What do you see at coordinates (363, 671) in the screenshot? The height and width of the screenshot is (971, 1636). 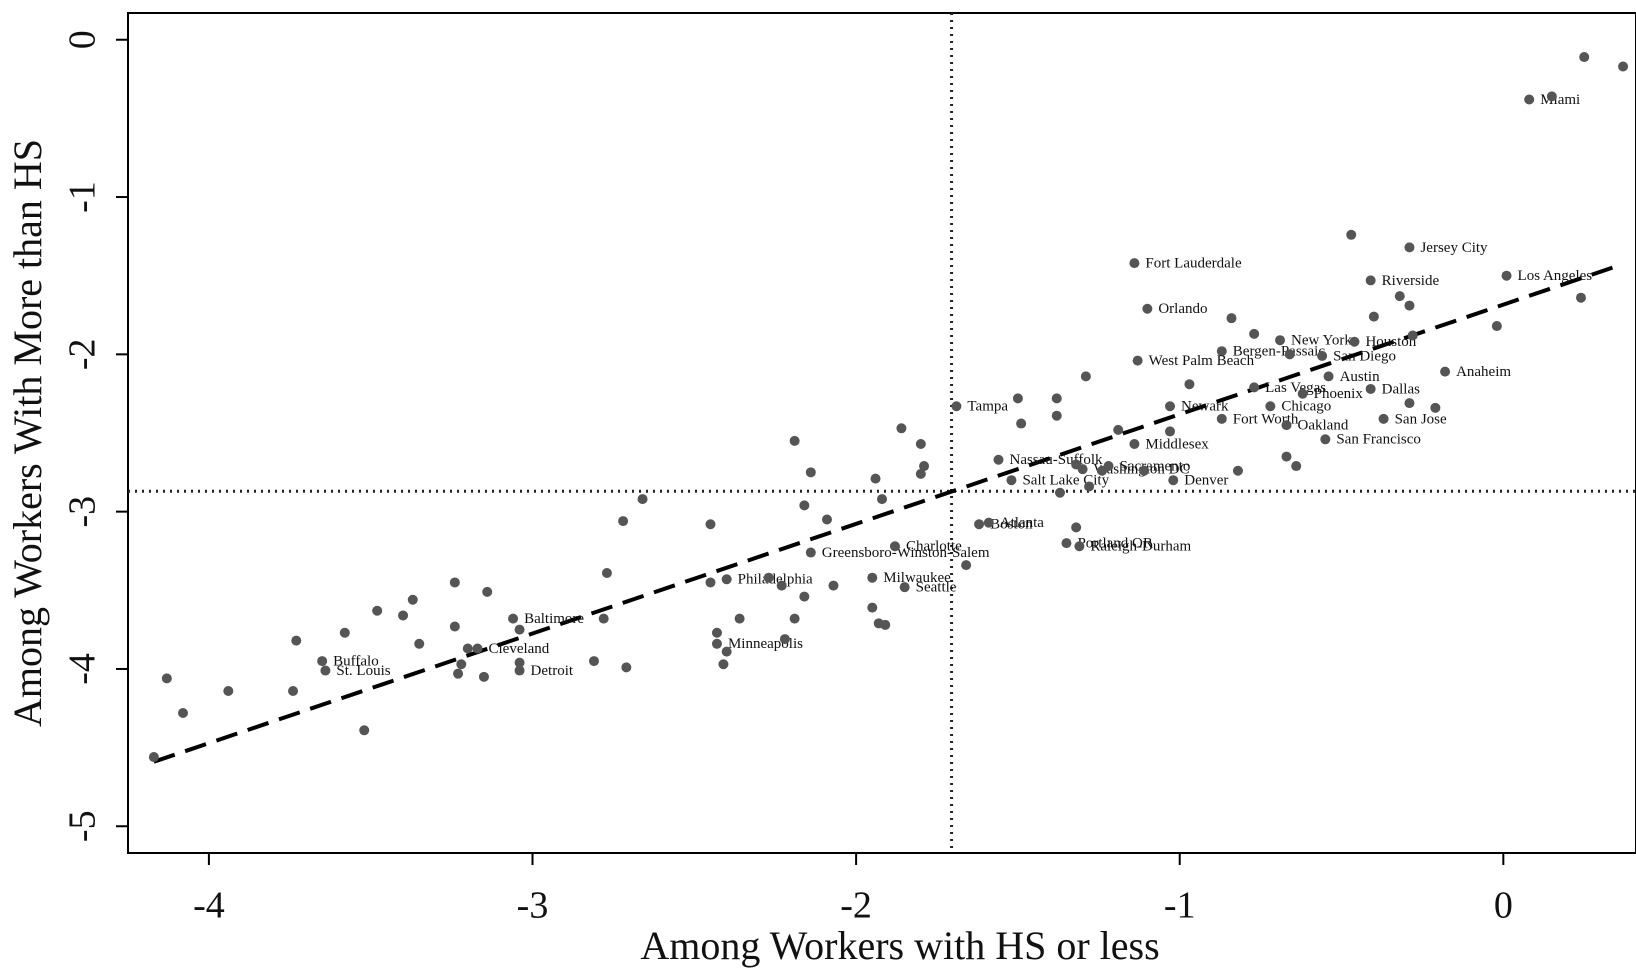 I see `point-label: St. Louis` at bounding box center [363, 671].